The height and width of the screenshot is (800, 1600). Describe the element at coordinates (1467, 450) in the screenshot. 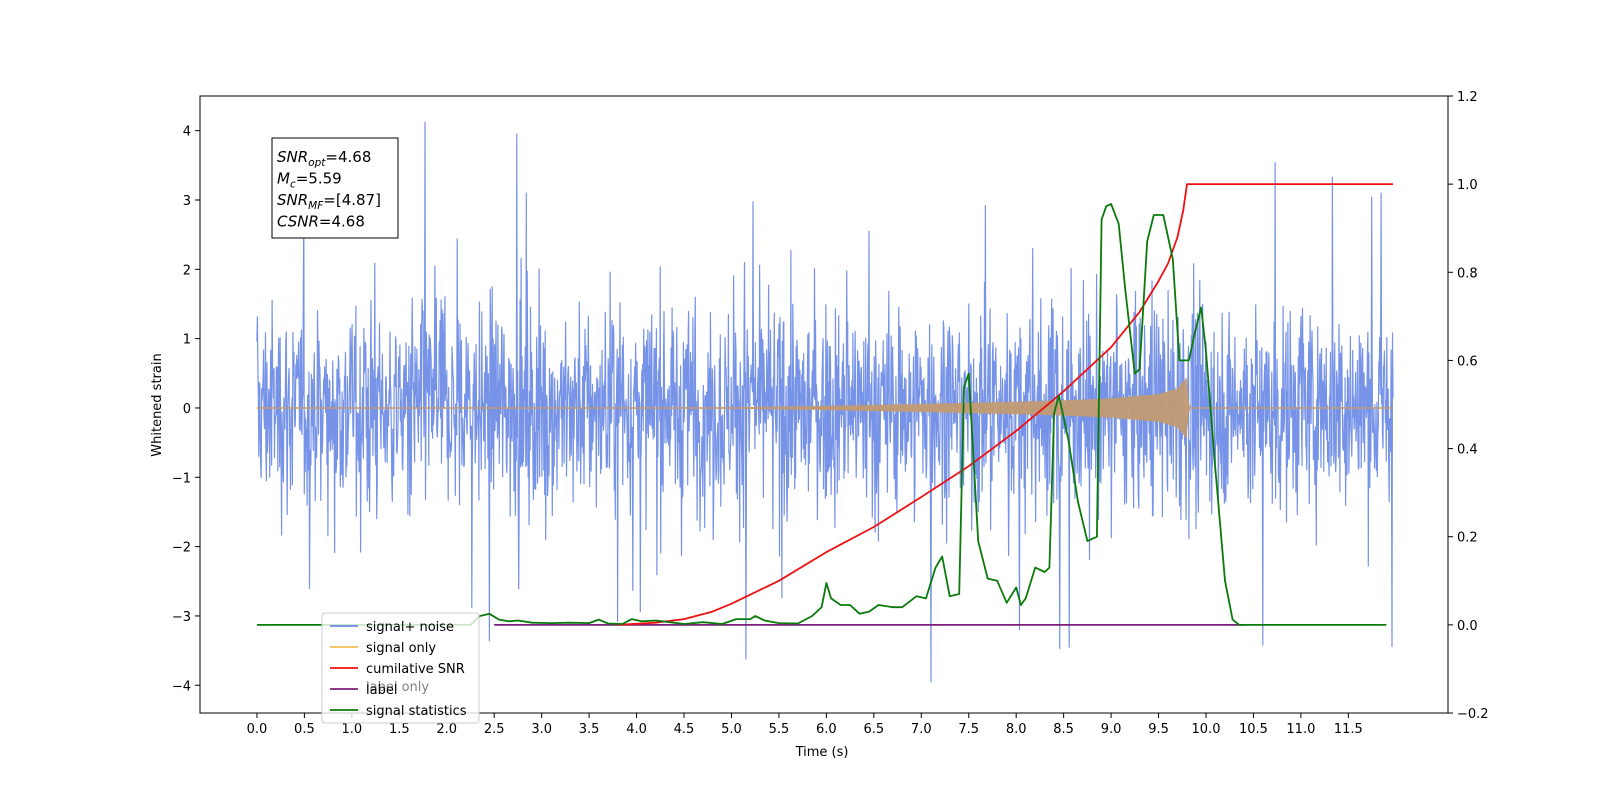

I see `y-tick-label-right: 0.4` at that location.